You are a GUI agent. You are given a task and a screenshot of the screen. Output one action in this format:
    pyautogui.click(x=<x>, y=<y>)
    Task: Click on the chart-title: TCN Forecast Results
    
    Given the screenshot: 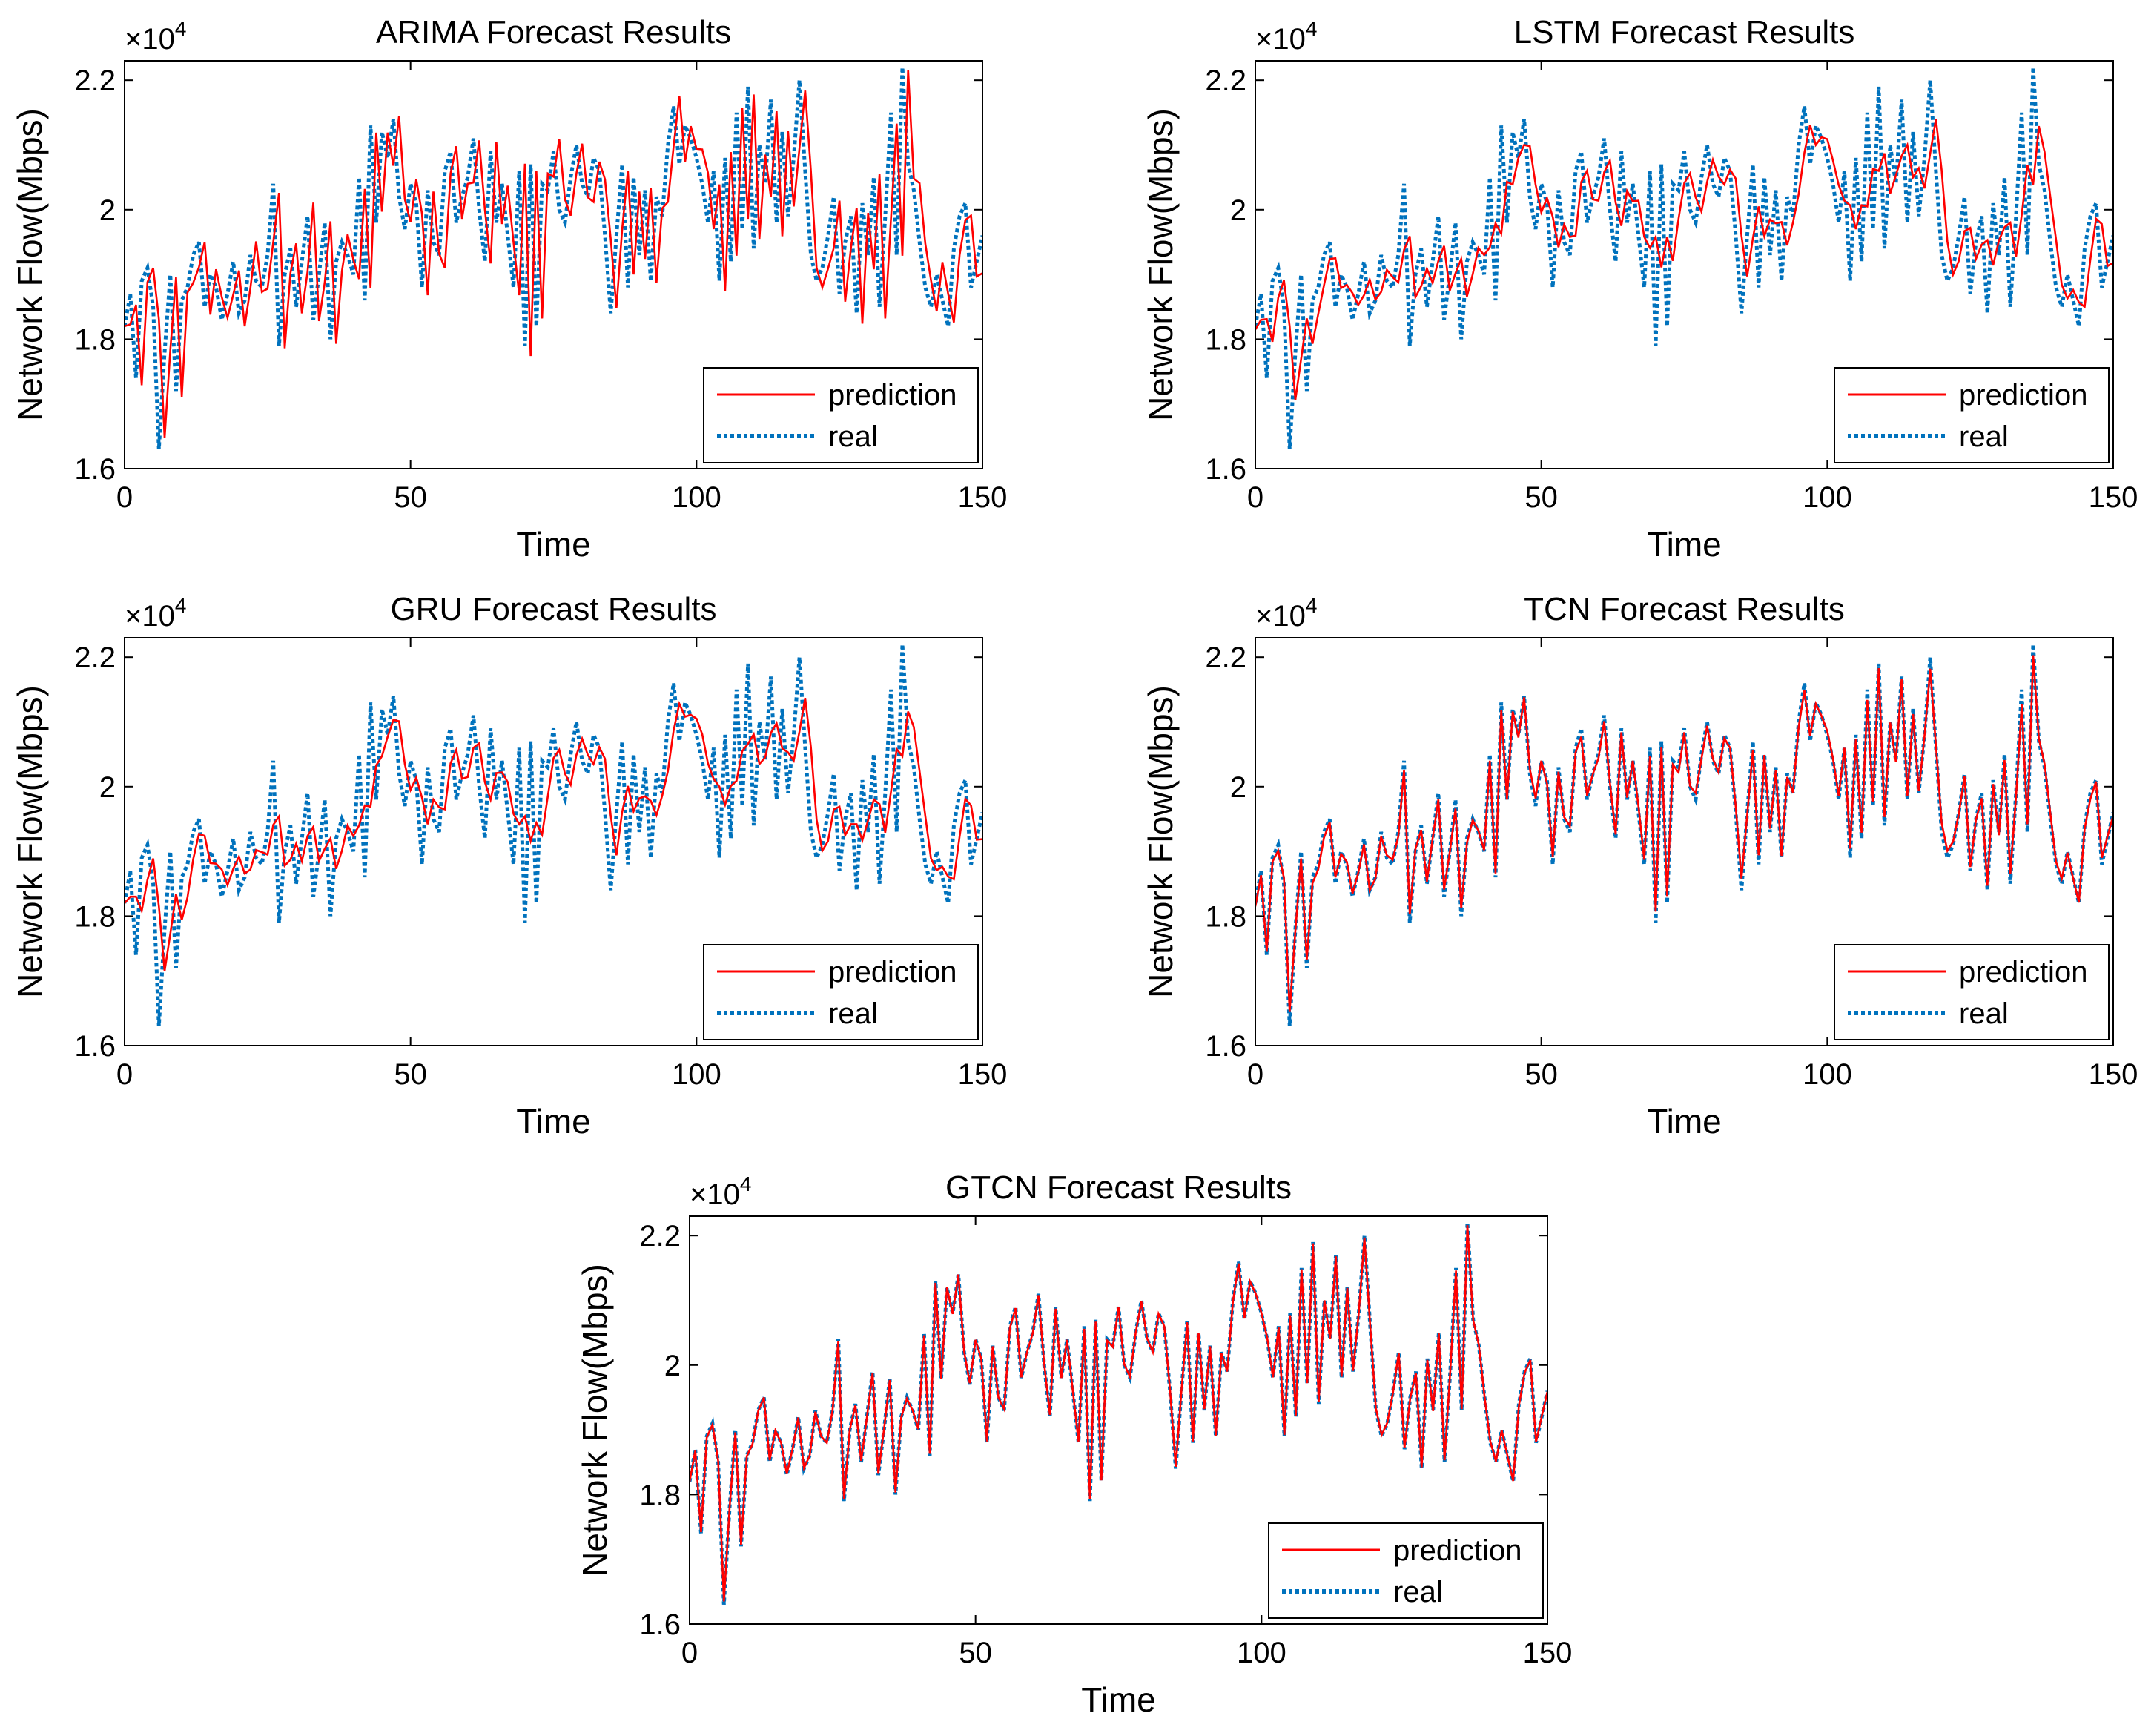 What is the action you would take?
    pyautogui.click(x=1684, y=609)
    